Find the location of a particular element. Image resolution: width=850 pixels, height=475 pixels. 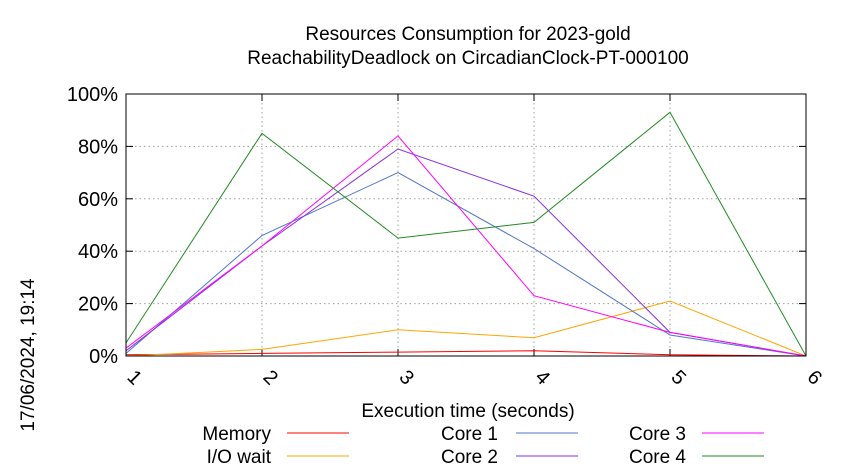

y-tick-label: 100% is located at coordinates (92, 95).